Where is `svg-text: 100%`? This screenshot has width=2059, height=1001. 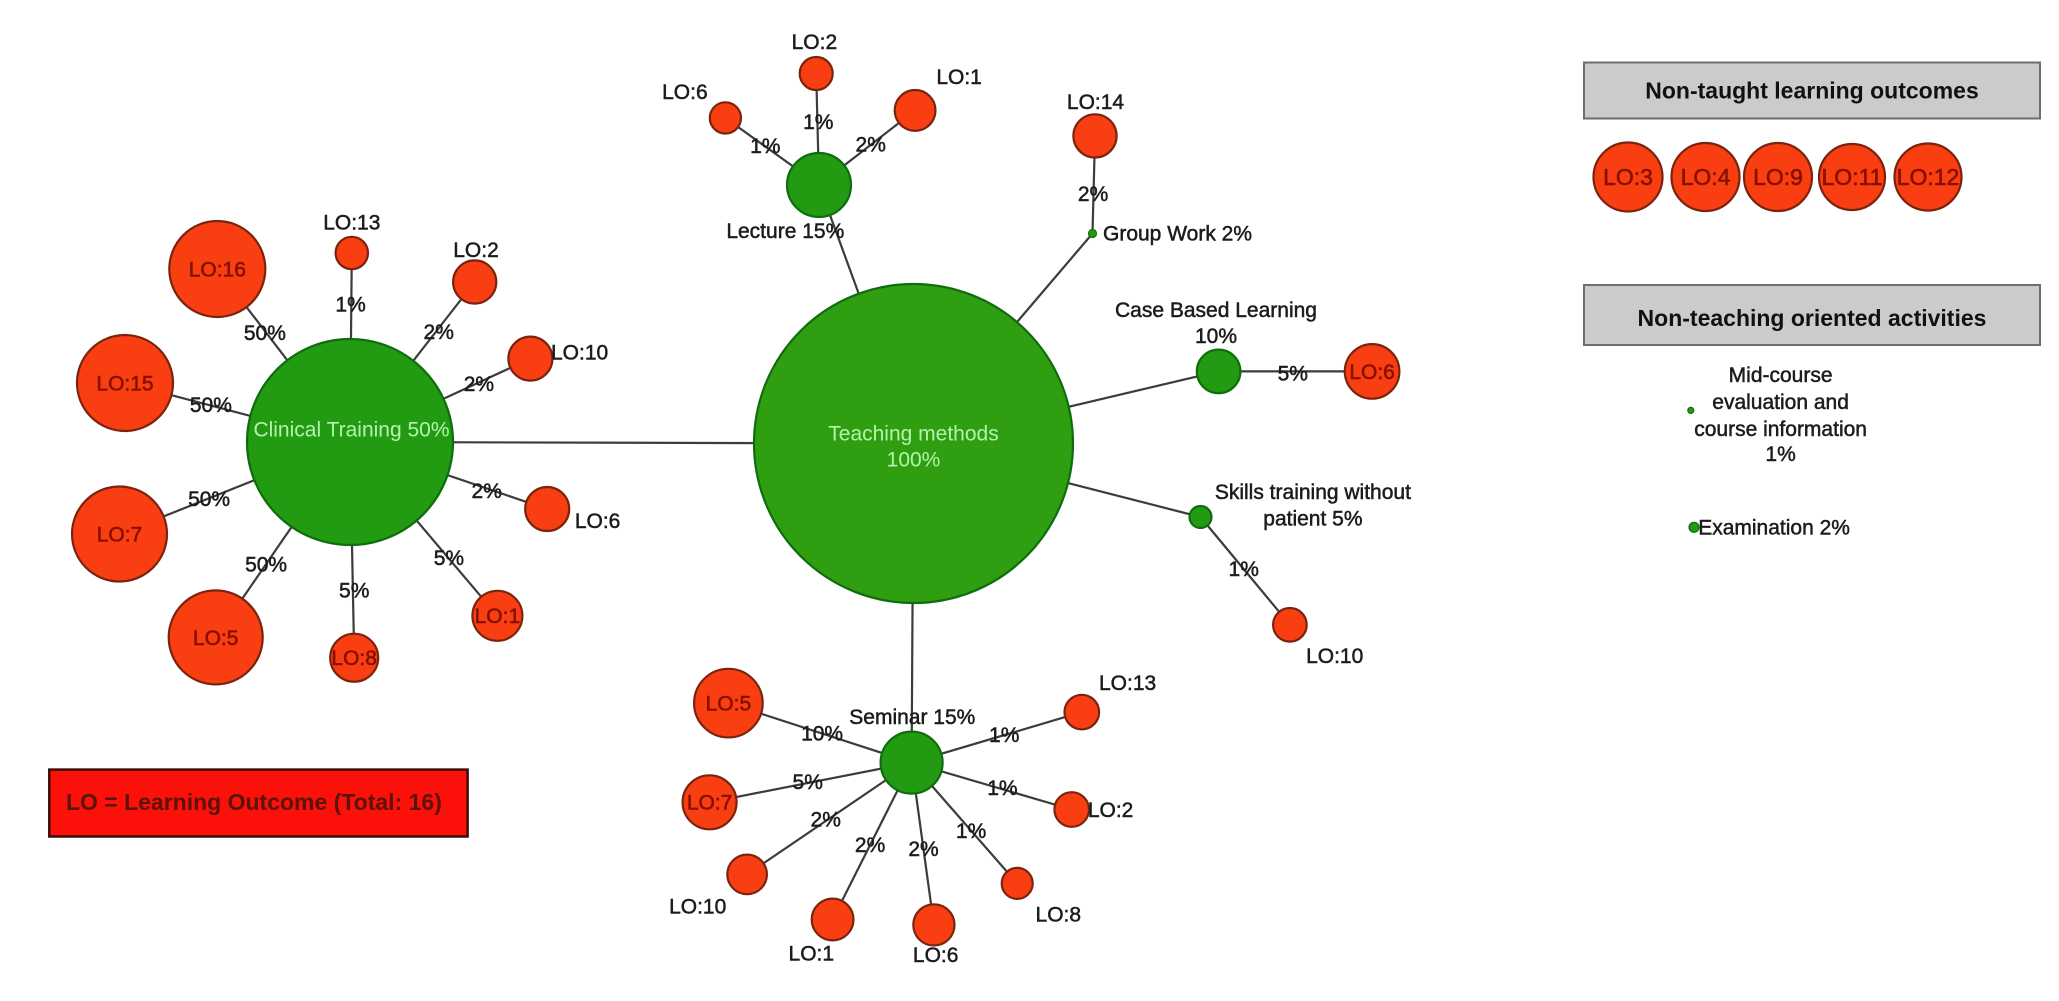
svg-text: 100% is located at coordinates (914, 460).